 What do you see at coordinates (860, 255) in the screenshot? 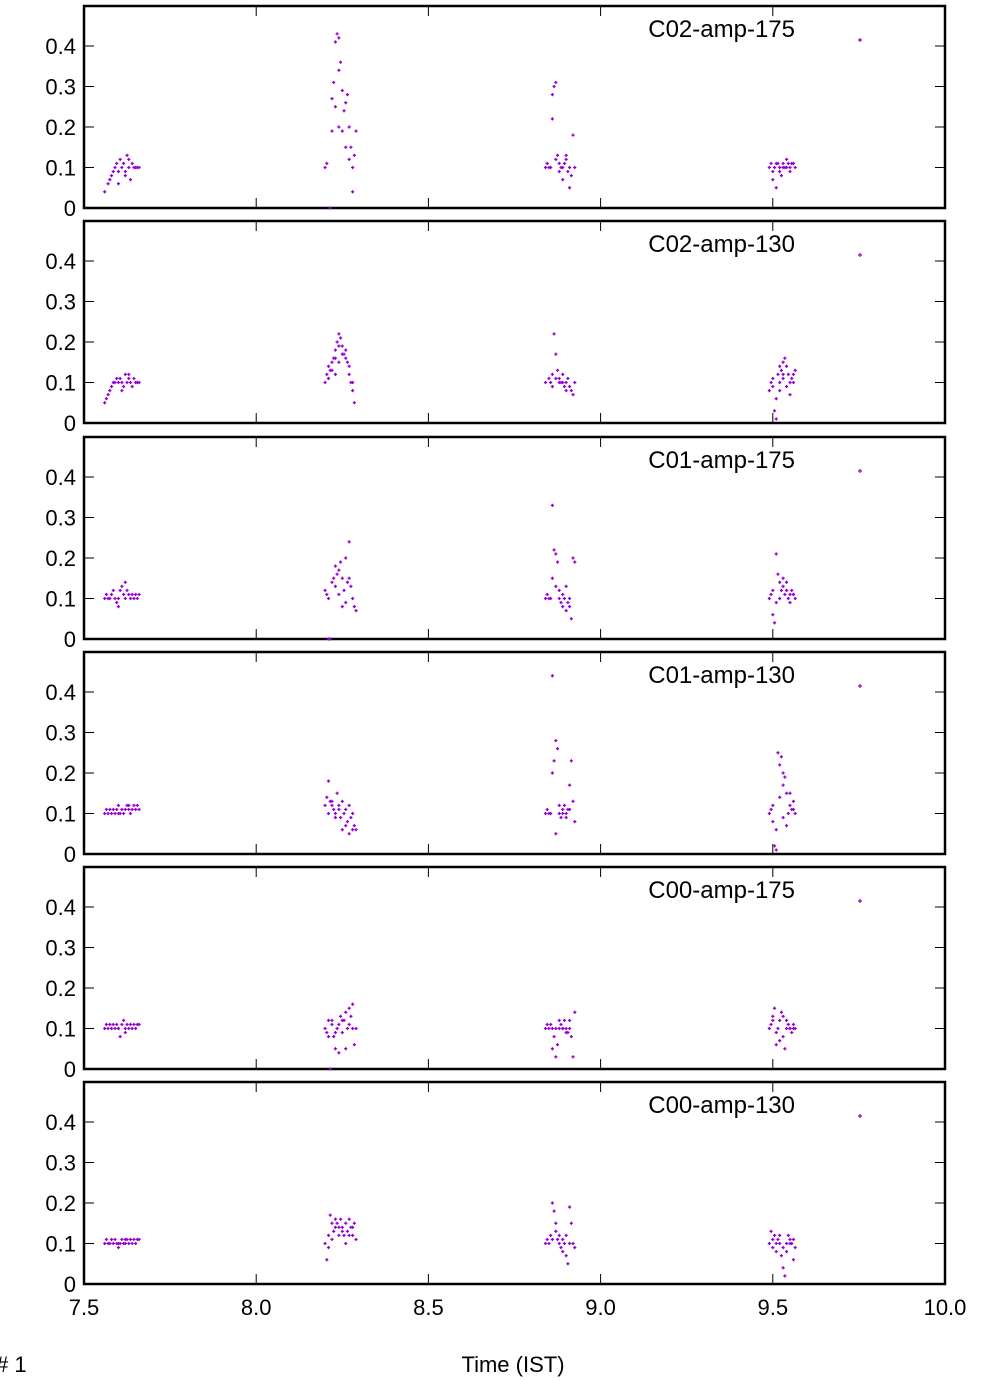
I see `legend-marker` at bounding box center [860, 255].